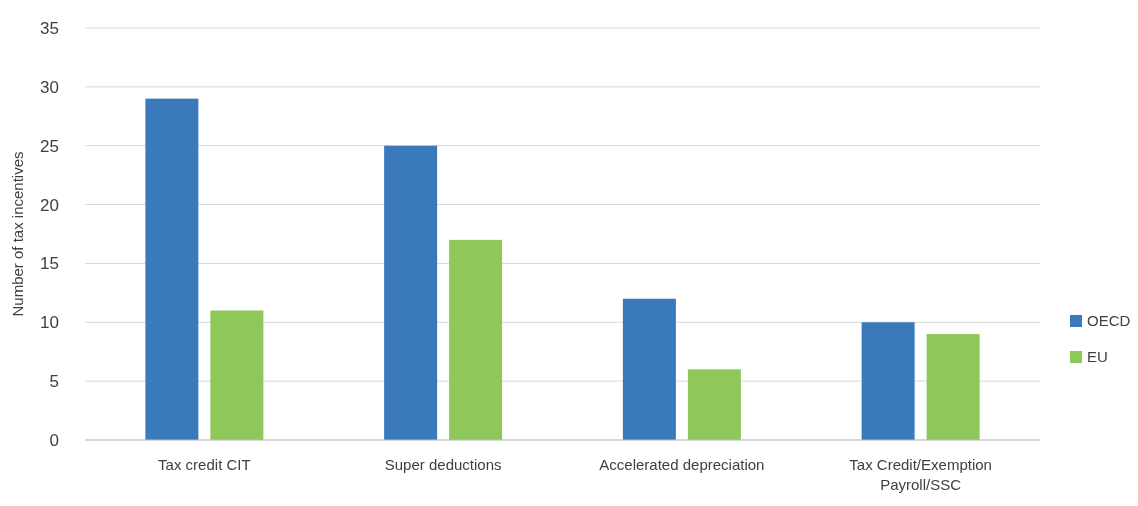 The width and height of the screenshot is (1138, 506). I want to click on y-tick-label: 35, so click(49, 28).